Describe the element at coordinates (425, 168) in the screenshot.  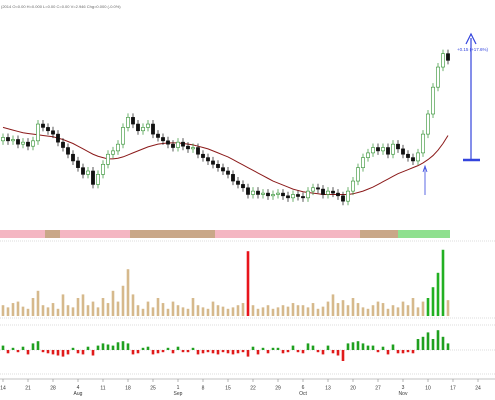
I see `arrow-head` at that location.